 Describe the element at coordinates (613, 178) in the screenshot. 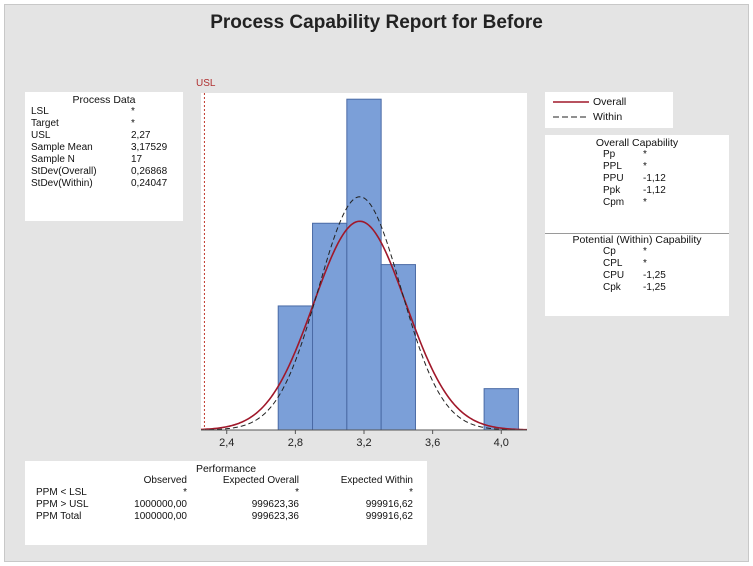

I see `row-label: PPU` at that location.